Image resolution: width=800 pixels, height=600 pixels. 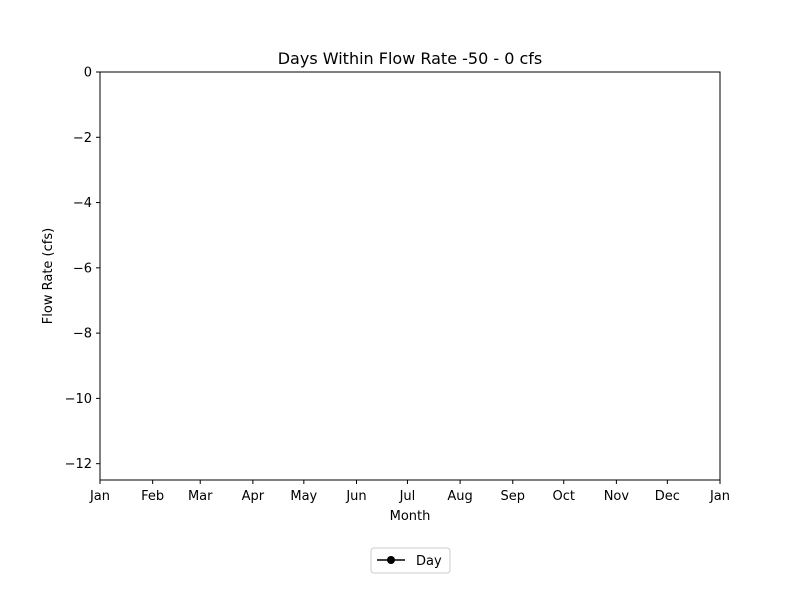 I want to click on x-tick-label: Nov, so click(x=617, y=496).